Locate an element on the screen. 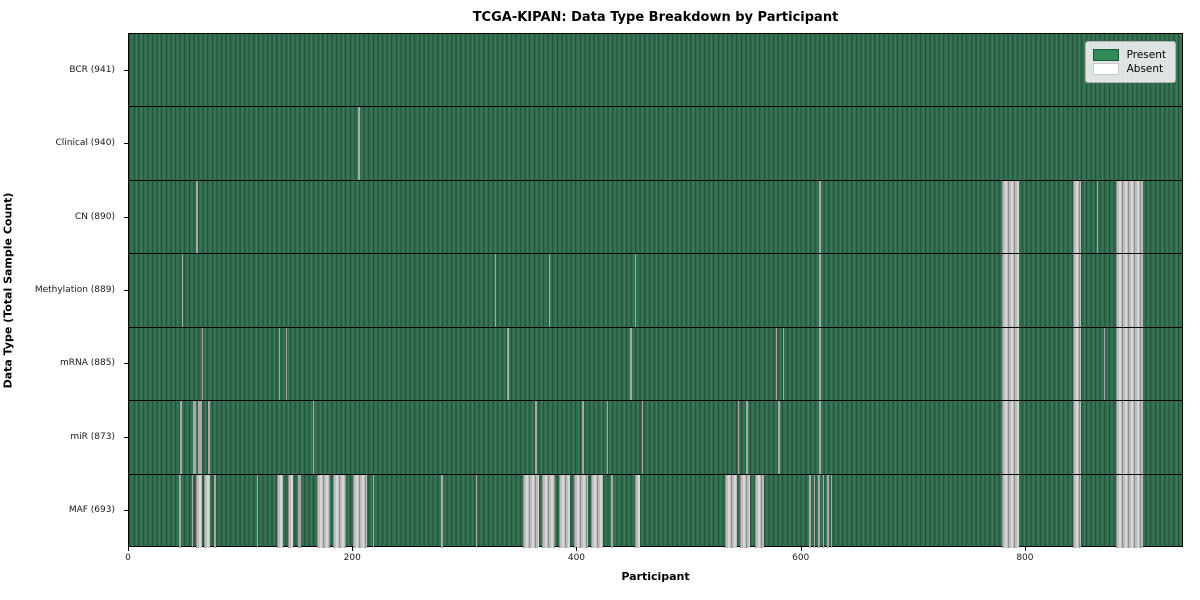 The image size is (1200, 600). legend-label-absent: Absent is located at coordinates (1145, 69).